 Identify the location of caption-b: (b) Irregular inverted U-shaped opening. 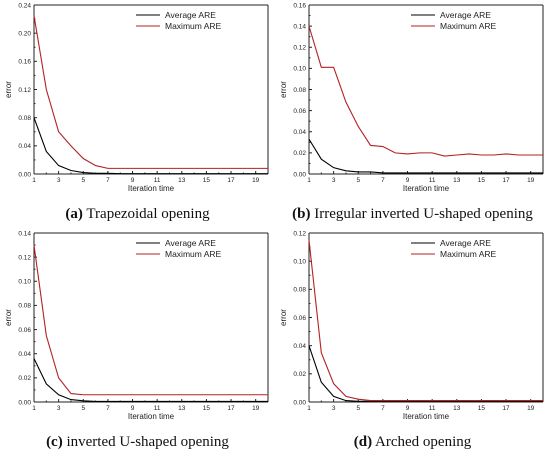
(412, 214).